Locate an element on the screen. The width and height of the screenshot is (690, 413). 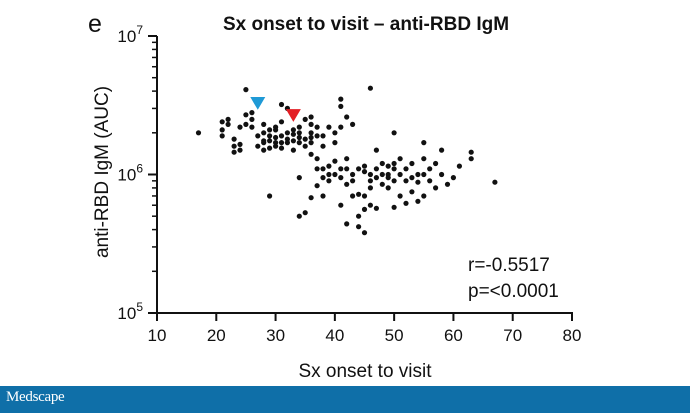
y-tick-exponent: 6 is located at coordinates (139, 169).